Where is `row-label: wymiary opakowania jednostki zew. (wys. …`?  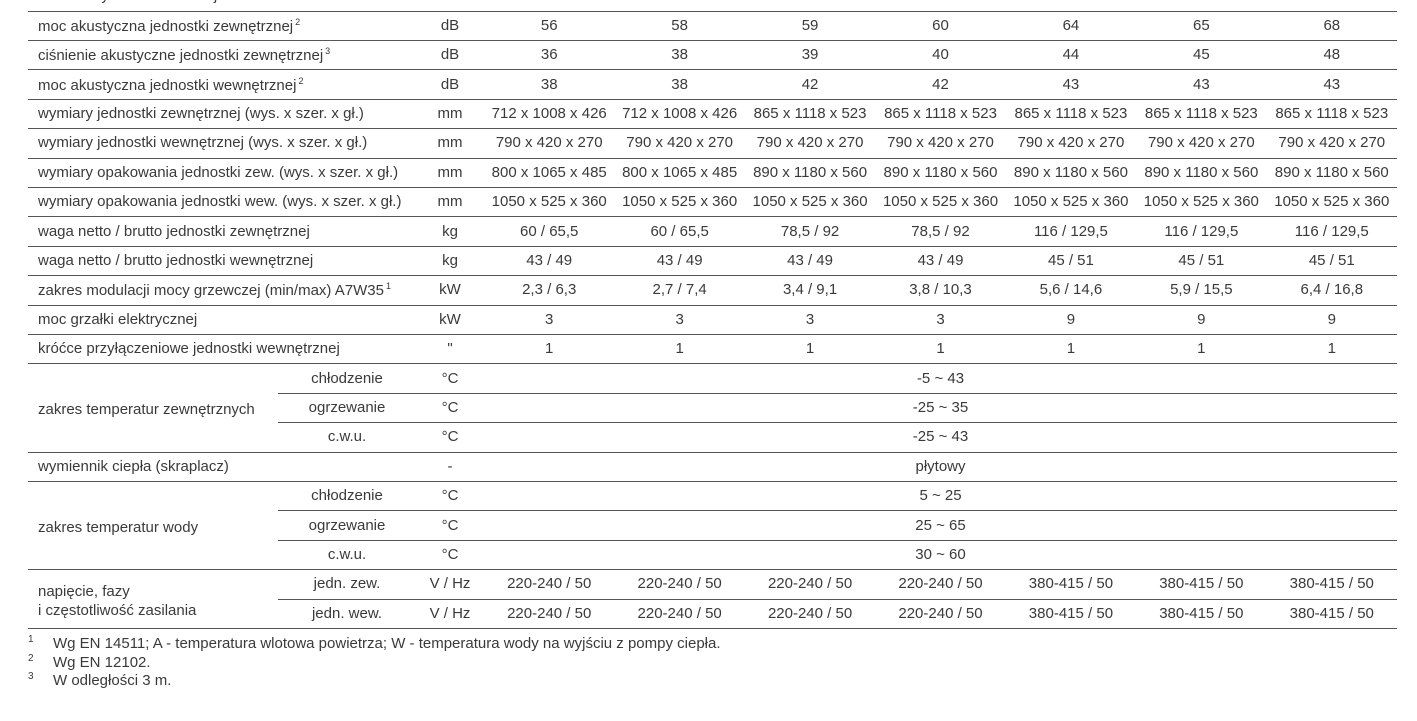 row-label: wymiary opakowania jednostki zew. (wys. … is located at coordinates (218, 172).